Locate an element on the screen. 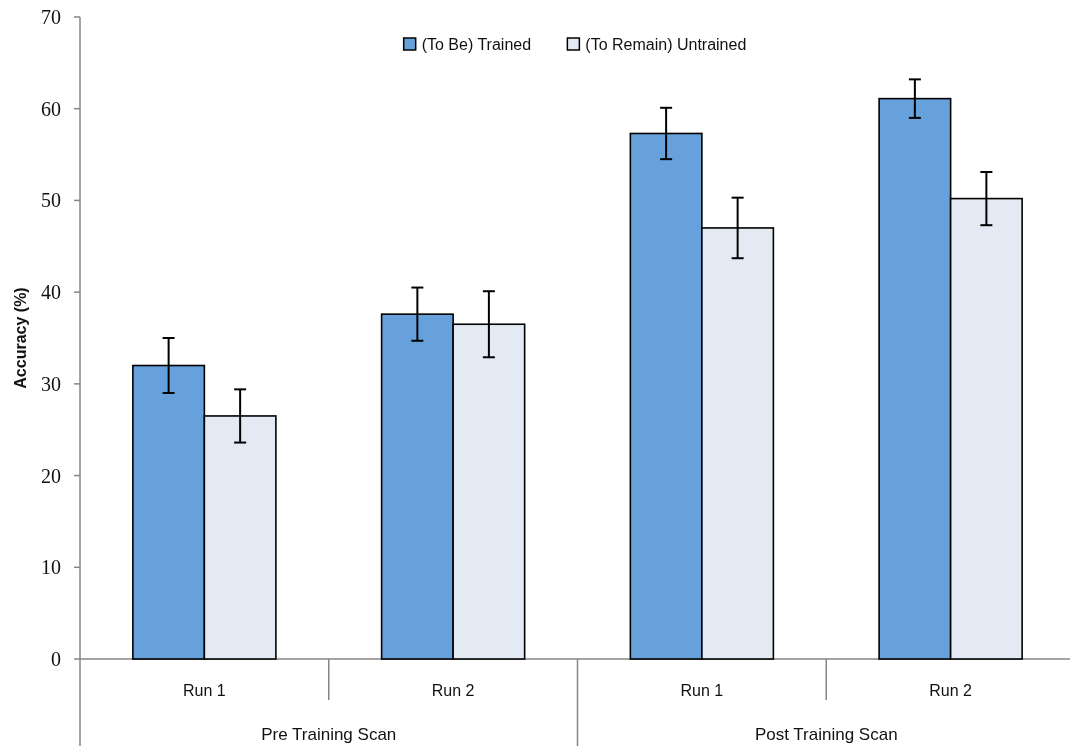  legend-label: (To Remain) Untrained is located at coordinates (666, 44).